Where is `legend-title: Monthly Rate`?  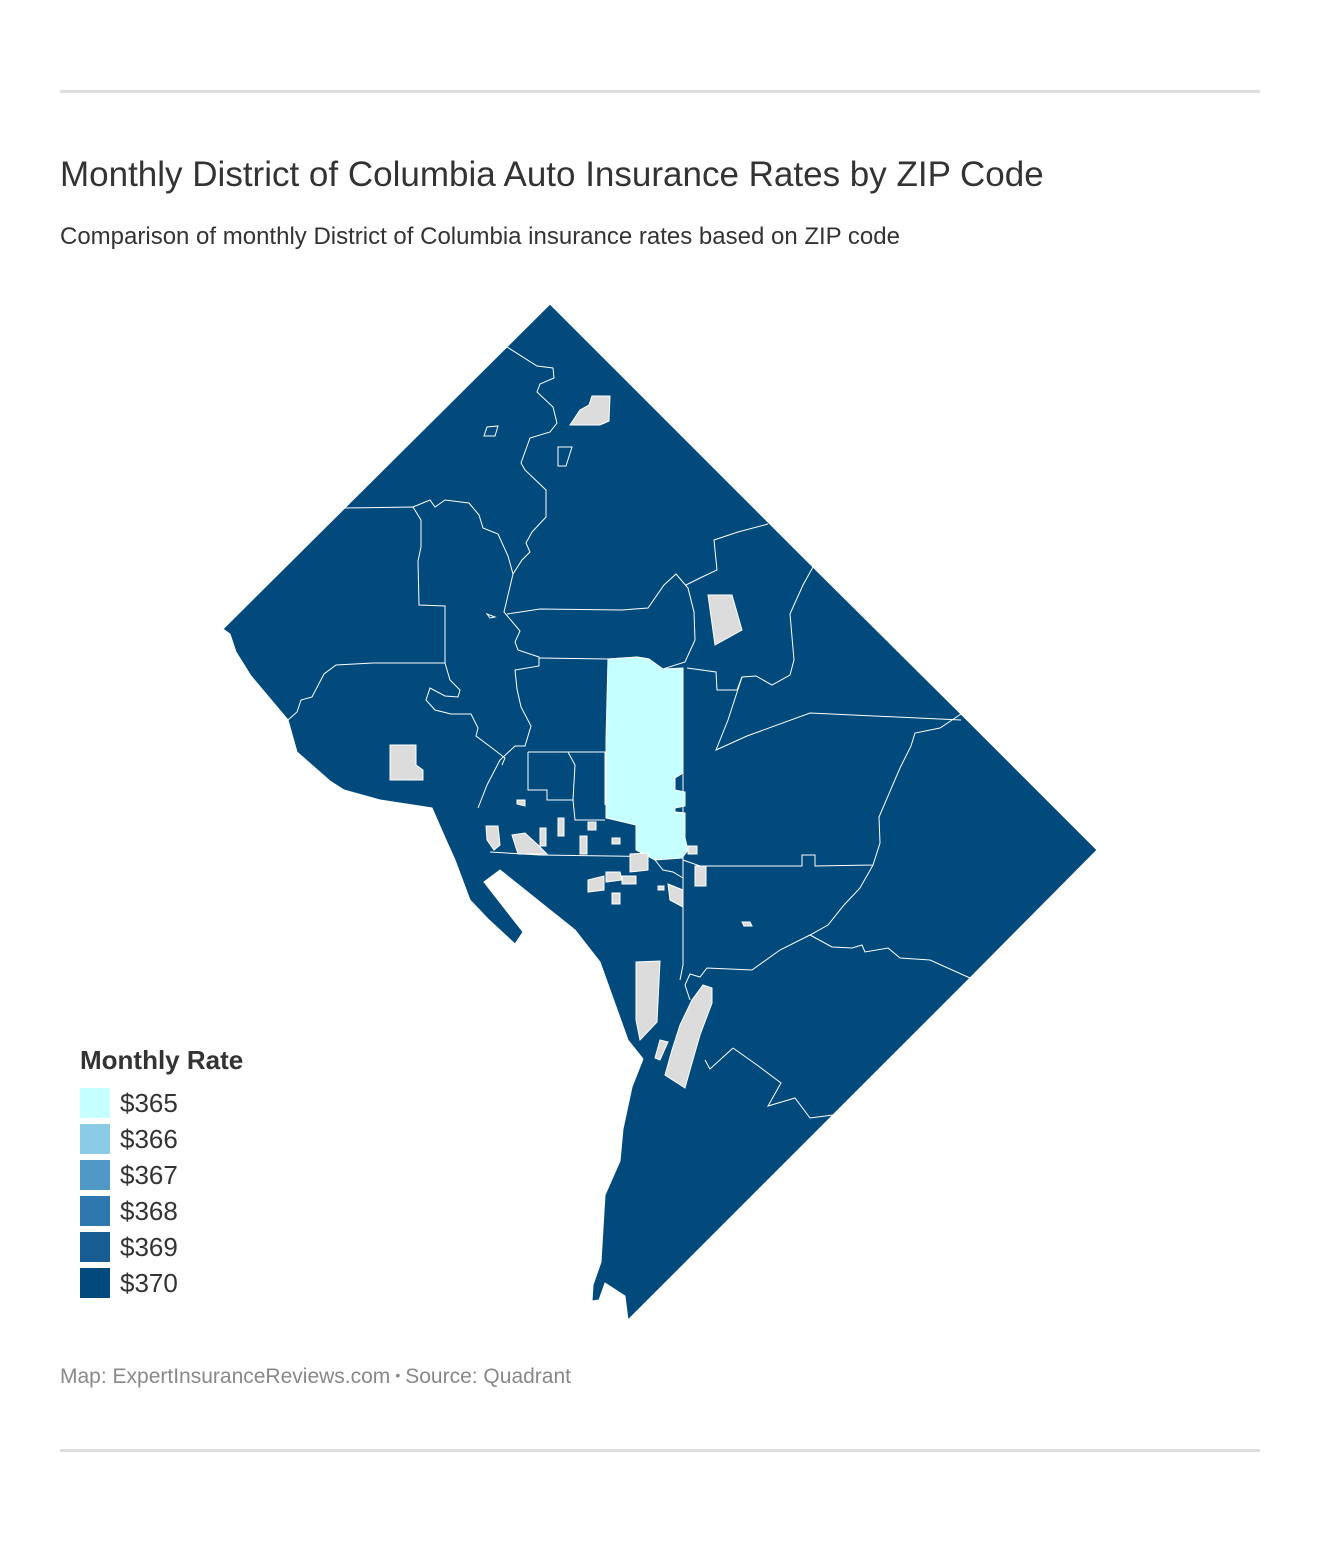 legend-title: Monthly Rate is located at coordinates (162, 1060).